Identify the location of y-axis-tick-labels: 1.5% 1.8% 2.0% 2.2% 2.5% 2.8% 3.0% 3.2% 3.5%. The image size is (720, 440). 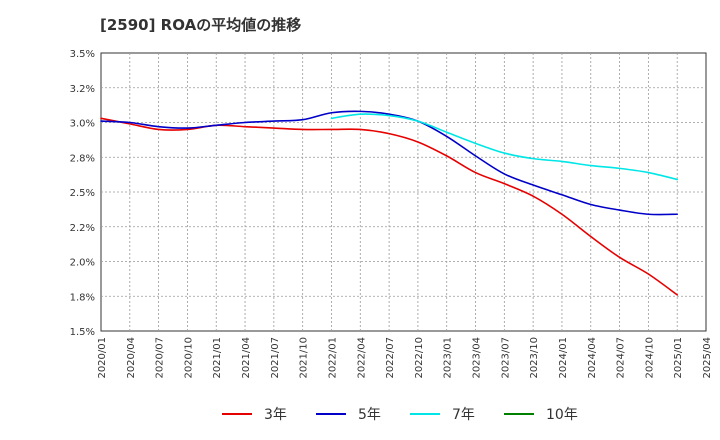
(82, 193).